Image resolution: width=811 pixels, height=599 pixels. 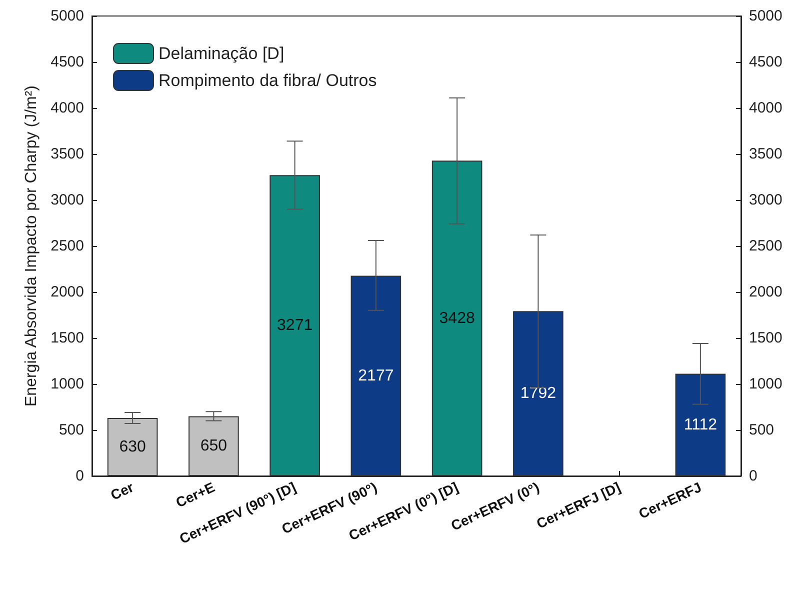 I want to click on y2-tick-label: 3000, so click(x=765, y=200).